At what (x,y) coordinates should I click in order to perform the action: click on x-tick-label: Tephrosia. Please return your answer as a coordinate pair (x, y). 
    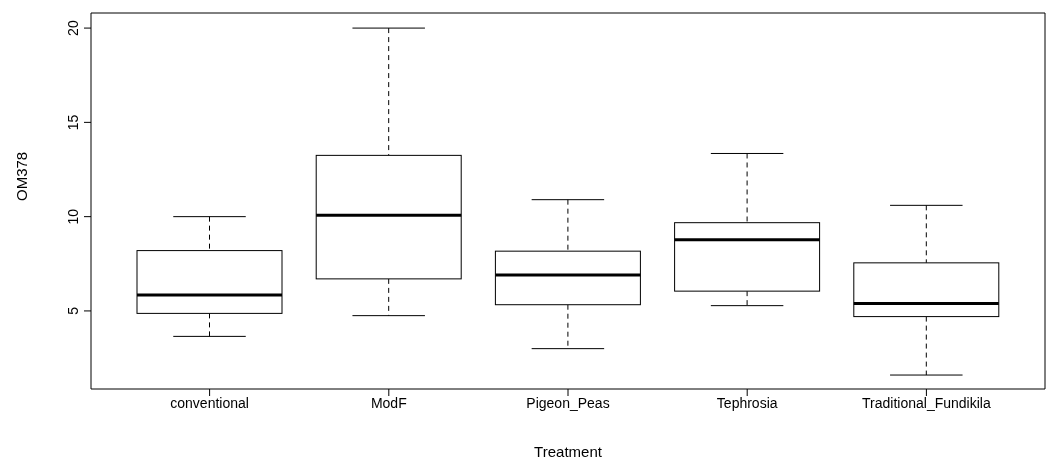
    Looking at the image, I should click on (747, 402).